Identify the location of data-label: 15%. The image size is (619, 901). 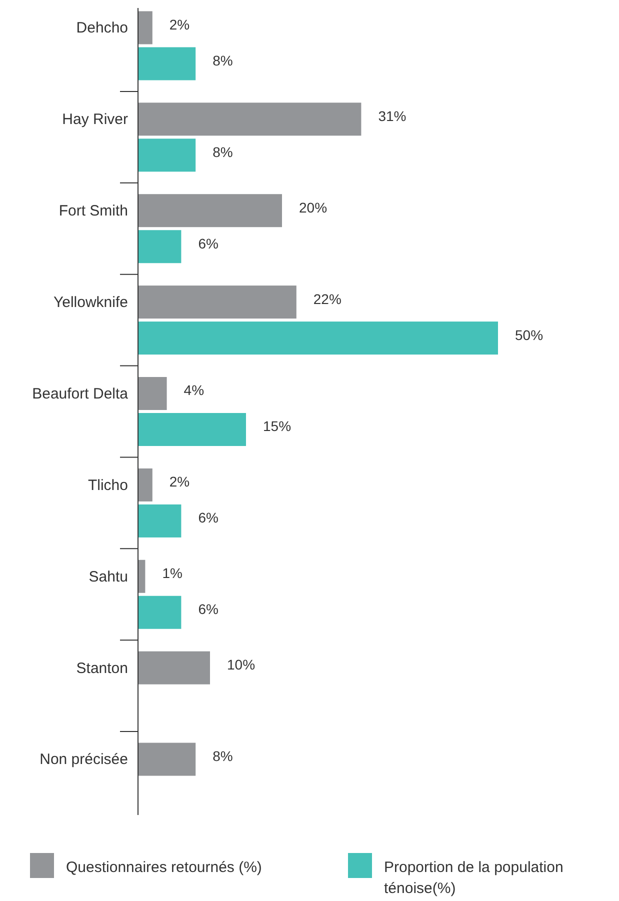
(277, 426).